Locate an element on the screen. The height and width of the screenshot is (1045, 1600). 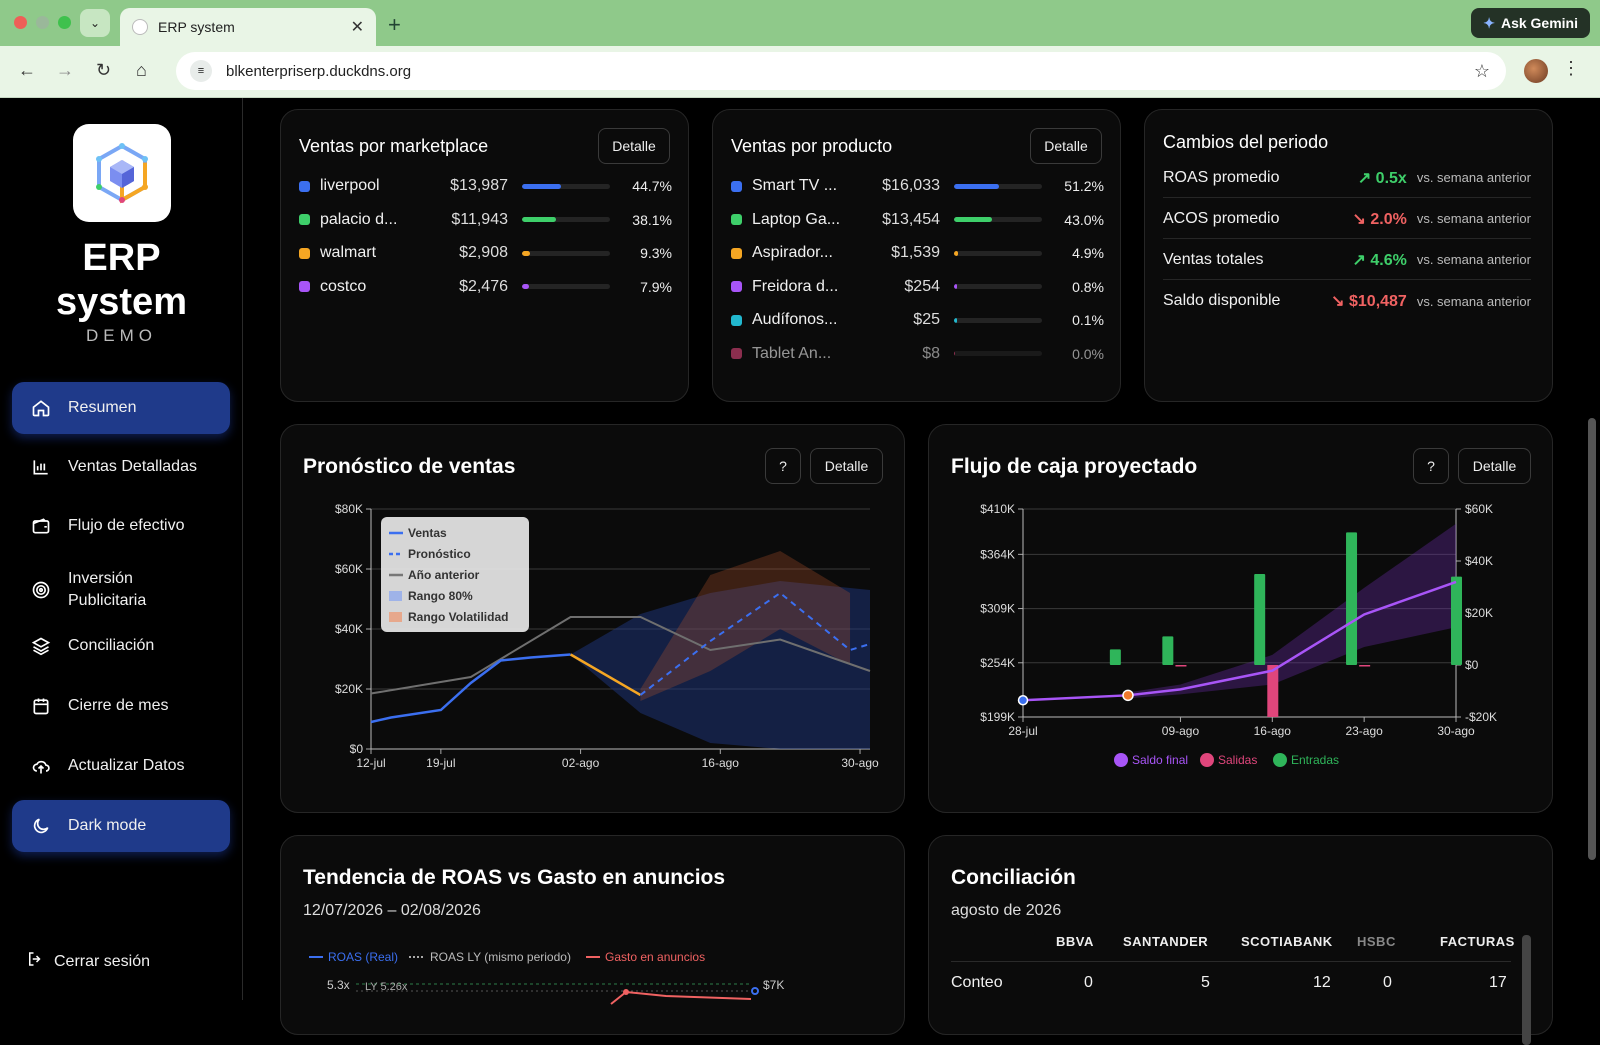
roas-y-left-top: 5.3x is located at coordinates (338, 985).